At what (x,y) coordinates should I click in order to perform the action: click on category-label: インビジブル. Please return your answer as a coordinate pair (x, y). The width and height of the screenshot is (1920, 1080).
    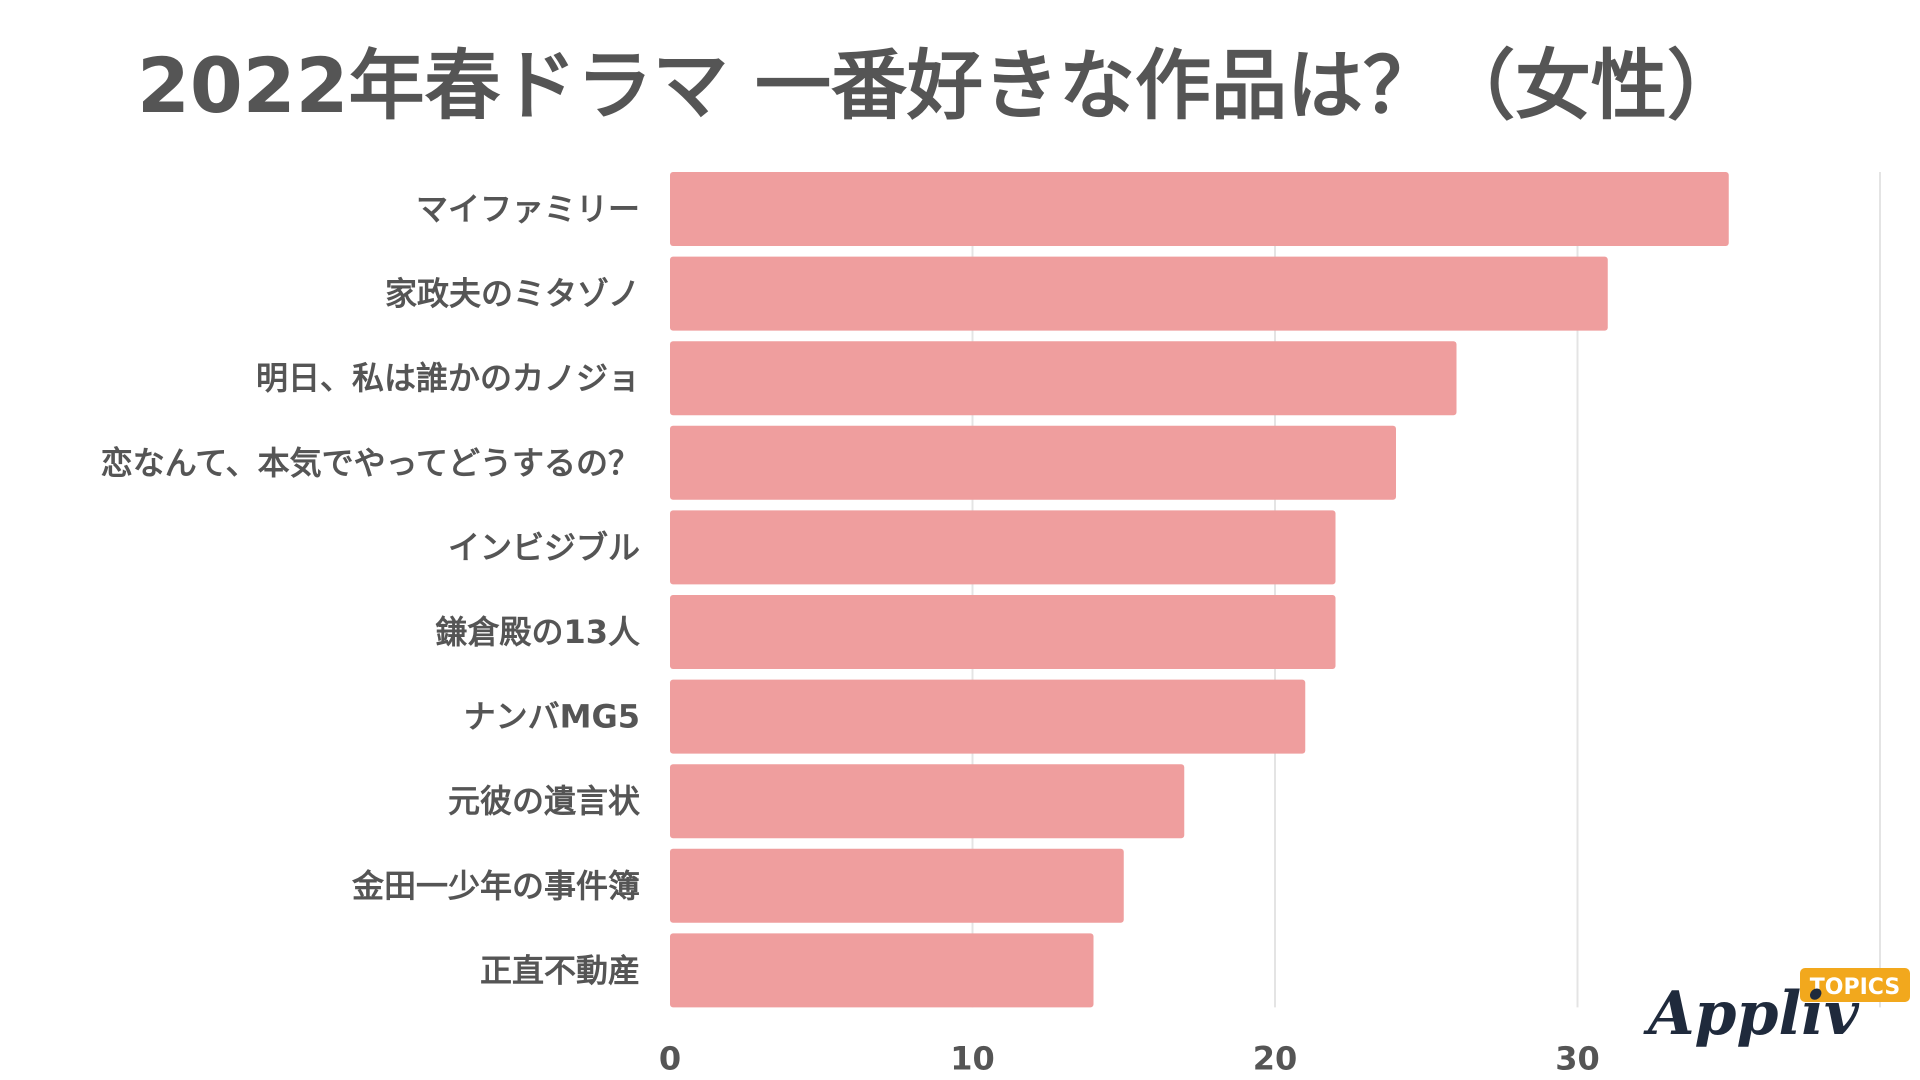
    Looking at the image, I should click on (544, 547).